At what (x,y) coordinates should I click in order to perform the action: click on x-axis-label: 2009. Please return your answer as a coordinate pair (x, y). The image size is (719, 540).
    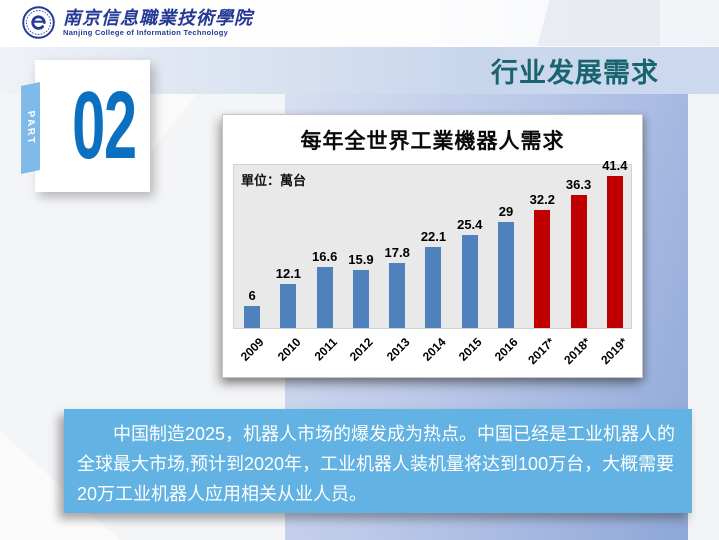
    Looking at the image, I should click on (253, 349).